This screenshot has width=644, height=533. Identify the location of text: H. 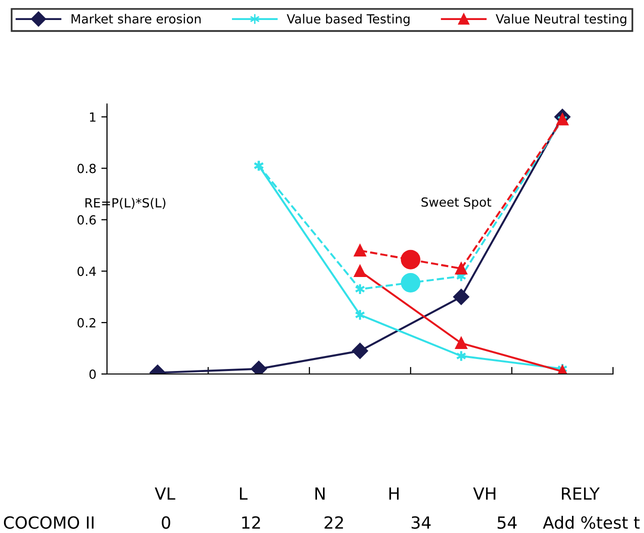
(394, 493).